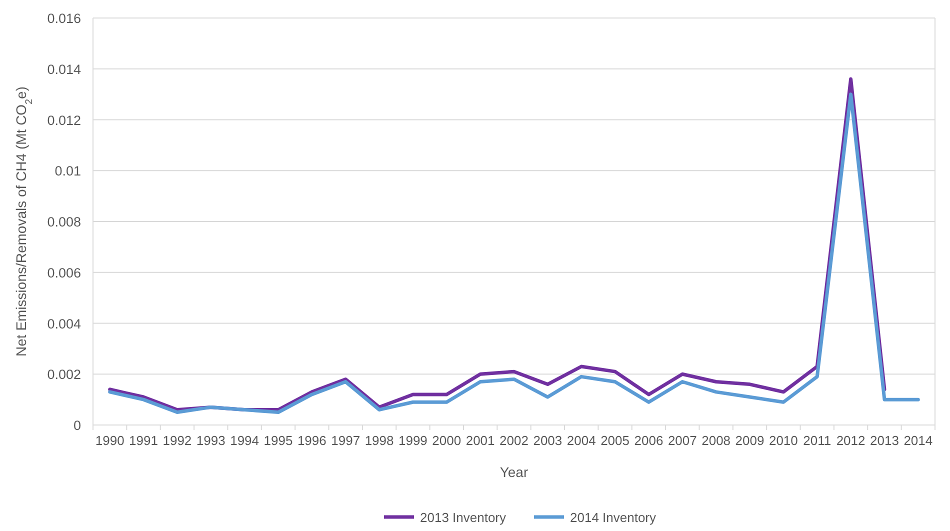 The height and width of the screenshot is (531, 950). What do you see at coordinates (613, 517) in the screenshot?
I see `legend-label: 2014 Inventory` at bounding box center [613, 517].